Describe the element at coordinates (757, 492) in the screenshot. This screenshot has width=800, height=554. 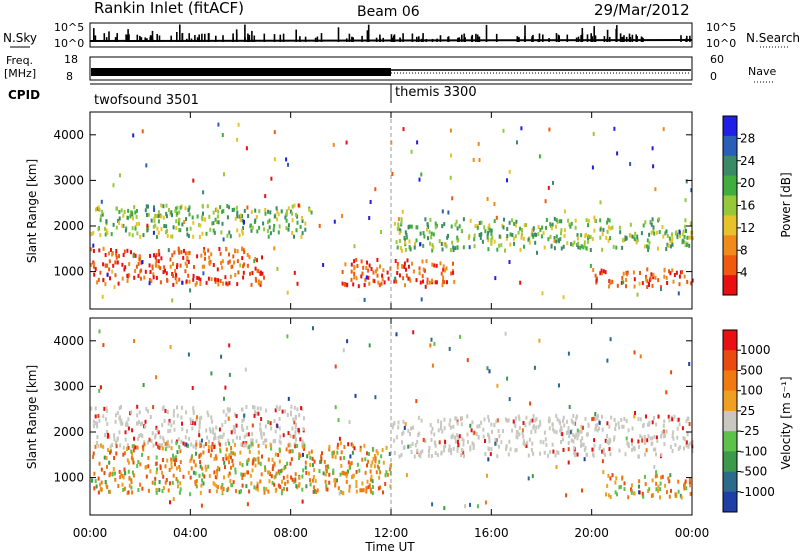
I see `colorbar-tick-label: -1000` at that location.